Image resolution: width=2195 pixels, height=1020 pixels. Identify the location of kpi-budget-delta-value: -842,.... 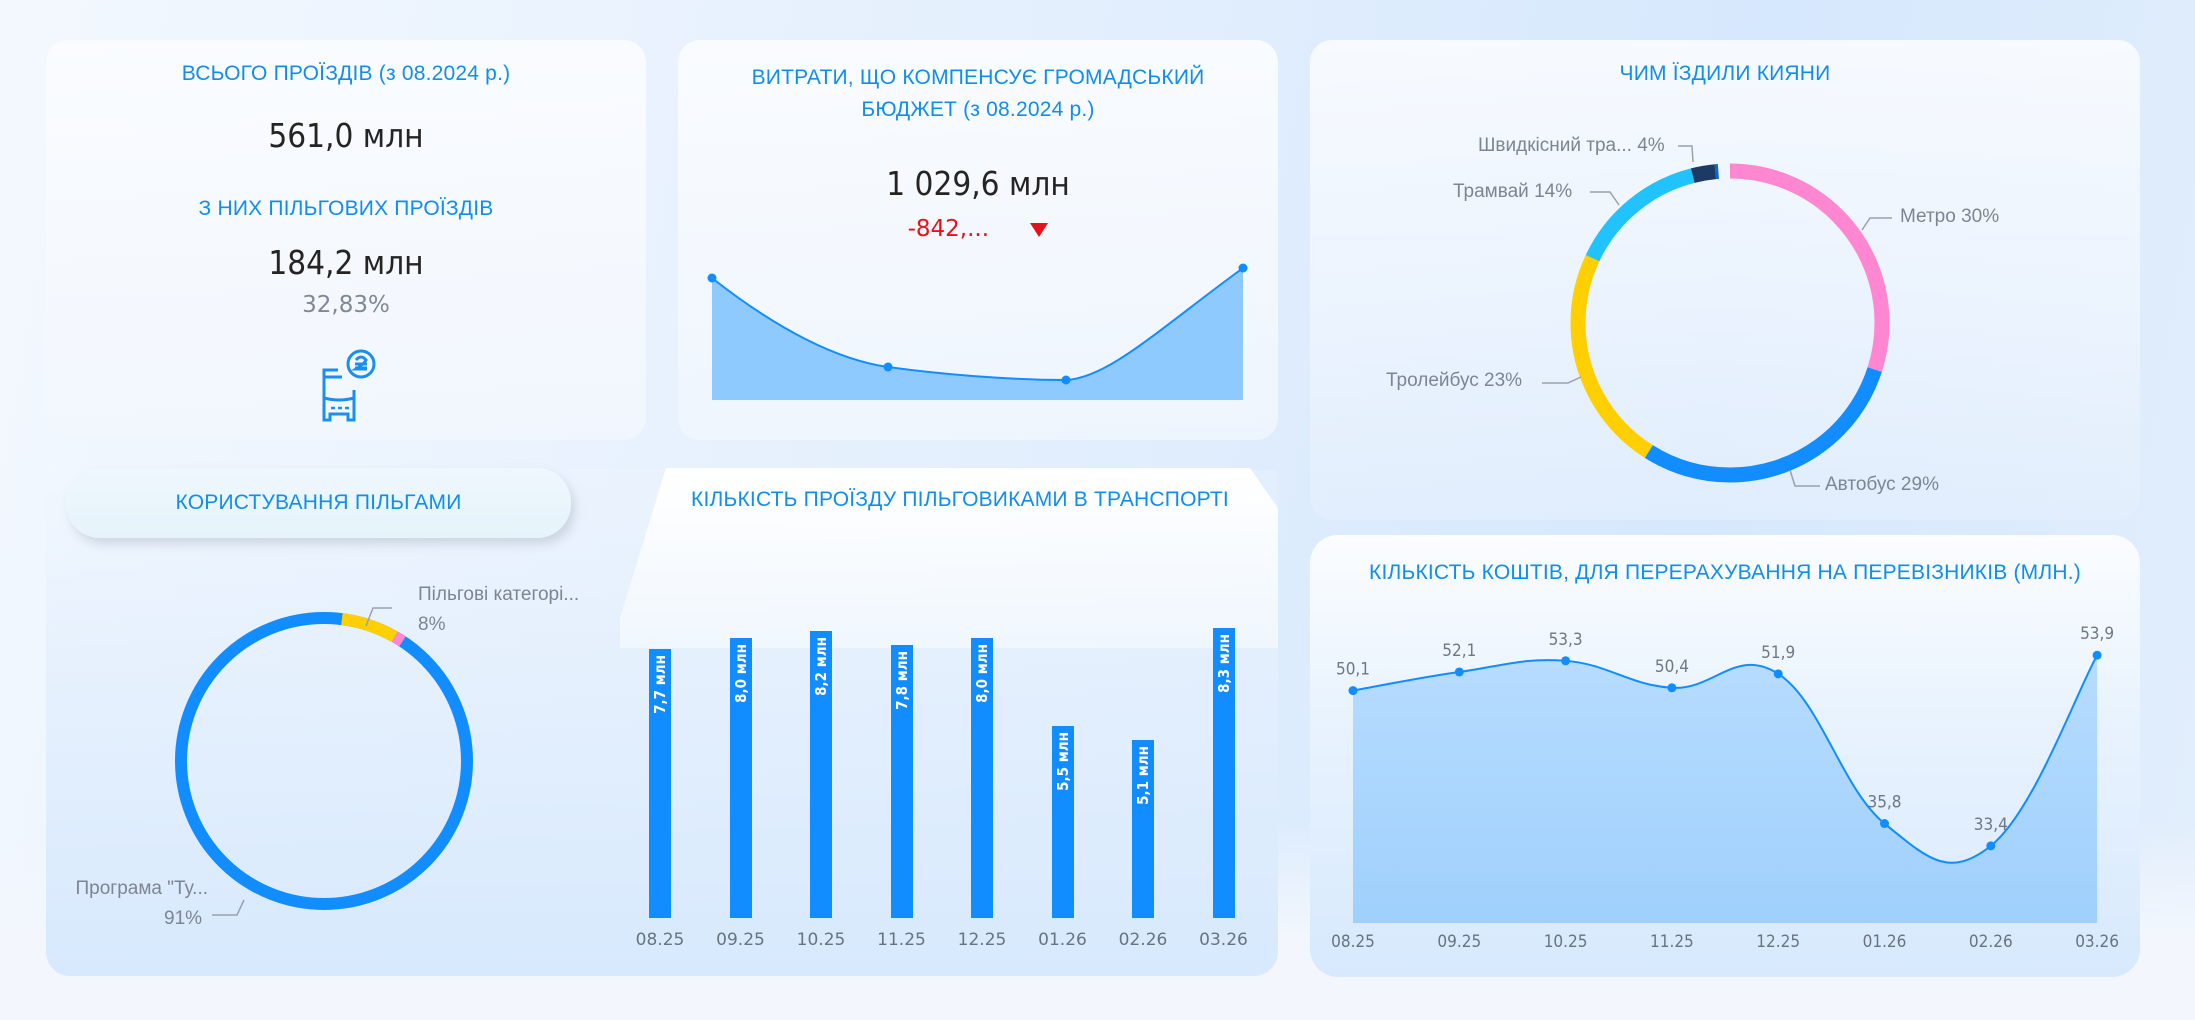
(948, 229).